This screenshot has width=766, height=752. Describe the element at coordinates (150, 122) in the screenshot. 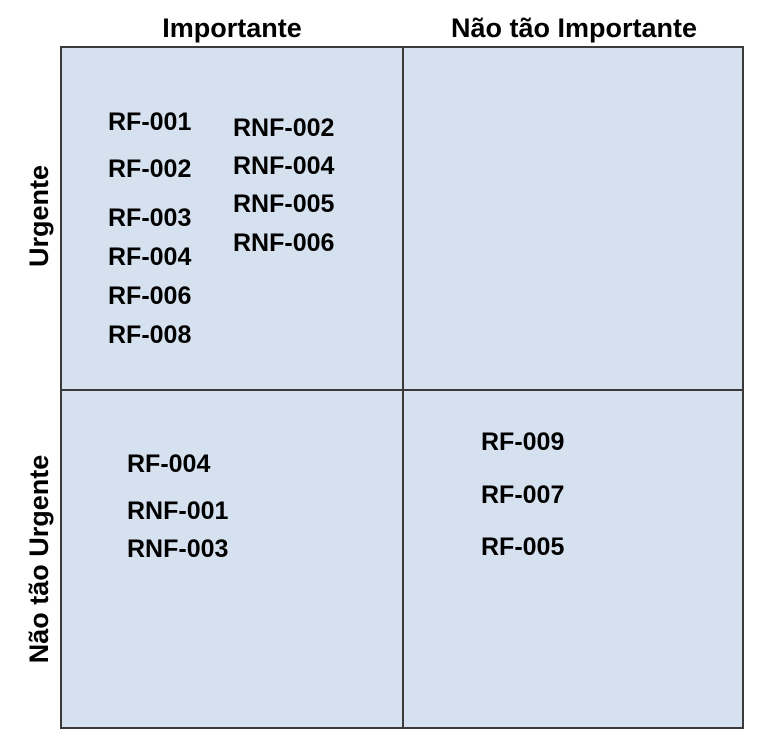

I see `quadrant-item: RF-001` at that location.